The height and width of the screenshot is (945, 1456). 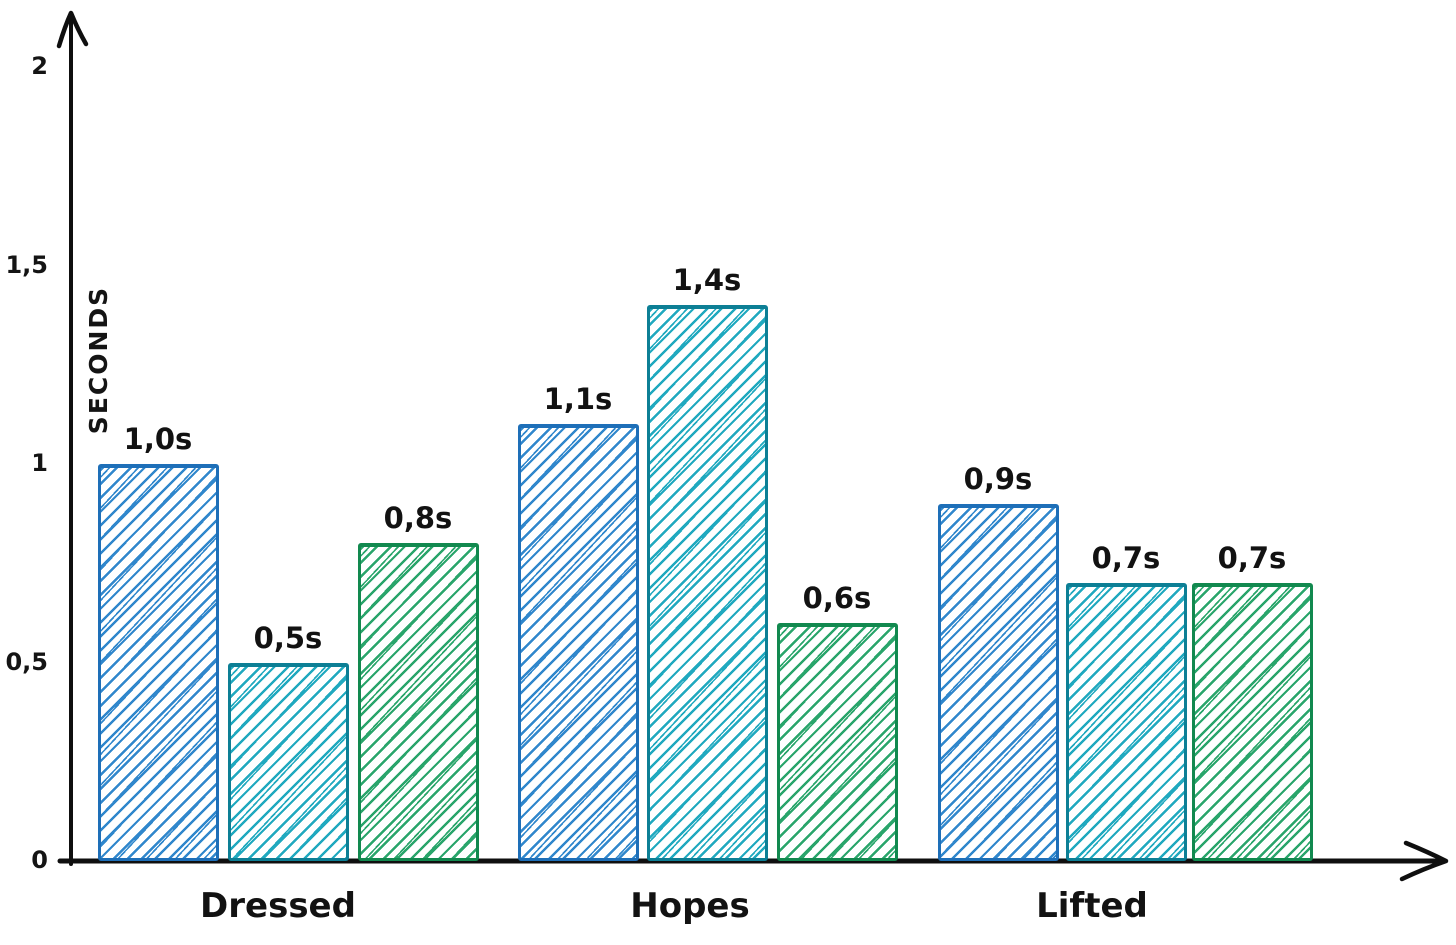 I want to click on bar-value-label: 0,8s, so click(x=418, y=518).